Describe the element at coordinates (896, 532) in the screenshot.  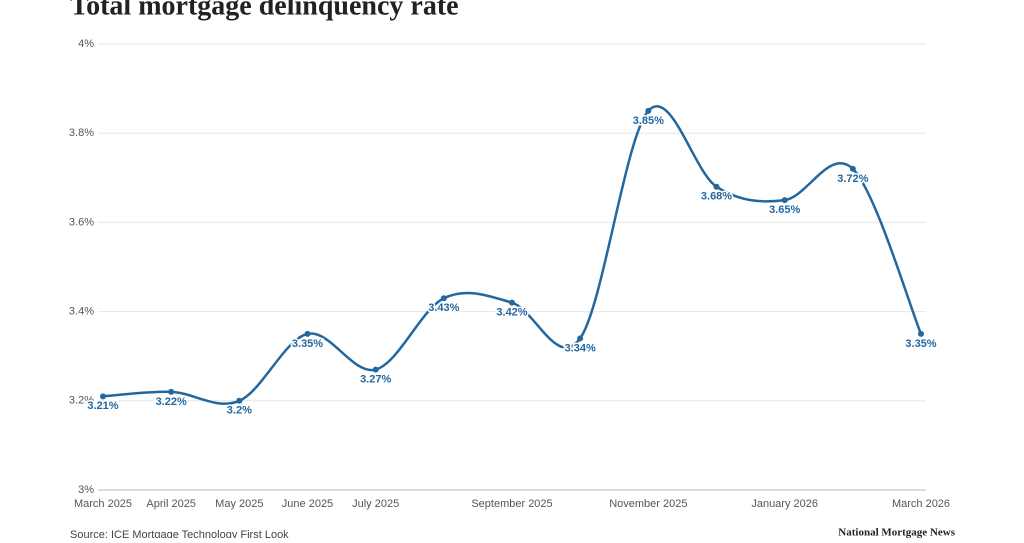
I see `brand: National Mortgage News` at that location.